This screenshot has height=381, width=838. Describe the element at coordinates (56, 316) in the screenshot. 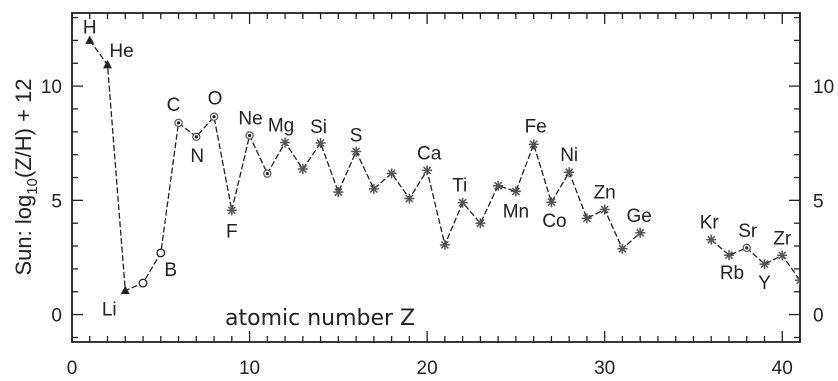

I see `y-tick-label-left: 0` at that location.